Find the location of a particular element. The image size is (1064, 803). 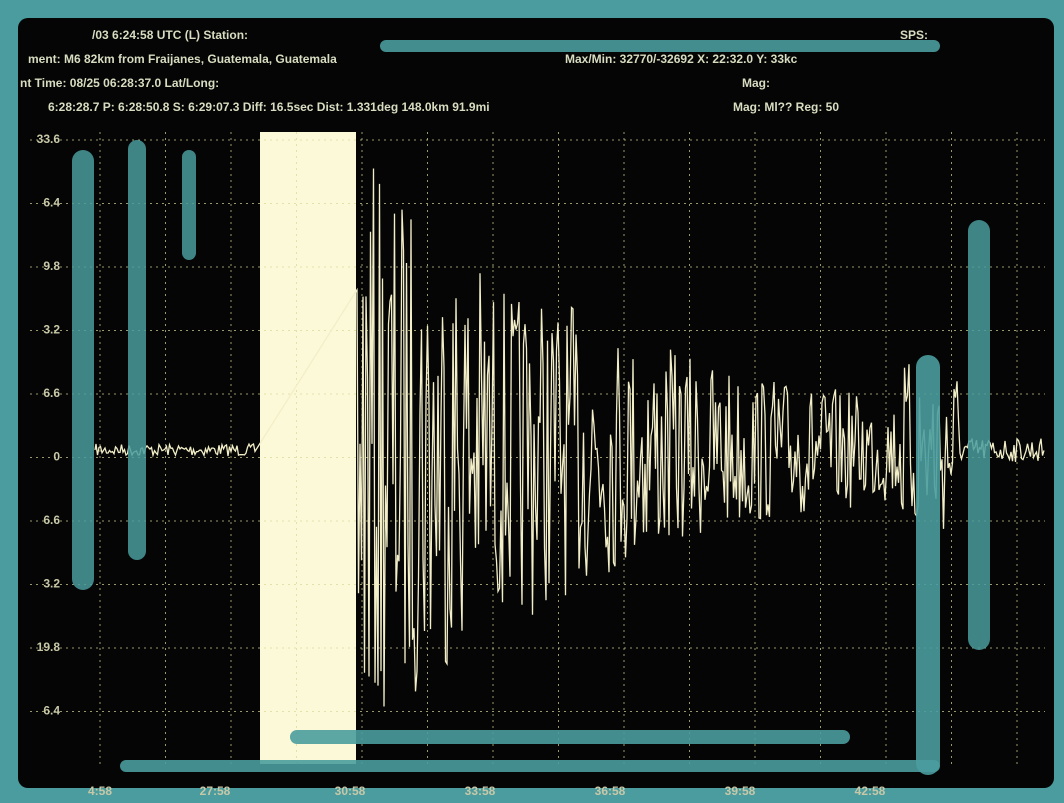

x-tick-label: 36:58 is located at coordinates (610, 791).